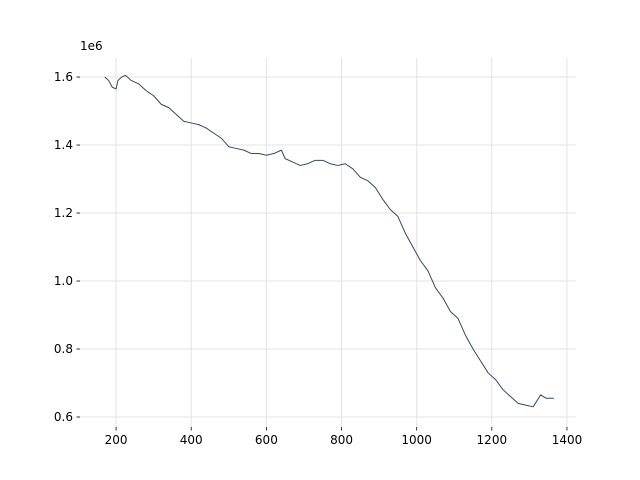  What do you see at coordinates (341, 440) in the screenshot?
I see `x-tick-label: 800` at bounding box center [341, 440].